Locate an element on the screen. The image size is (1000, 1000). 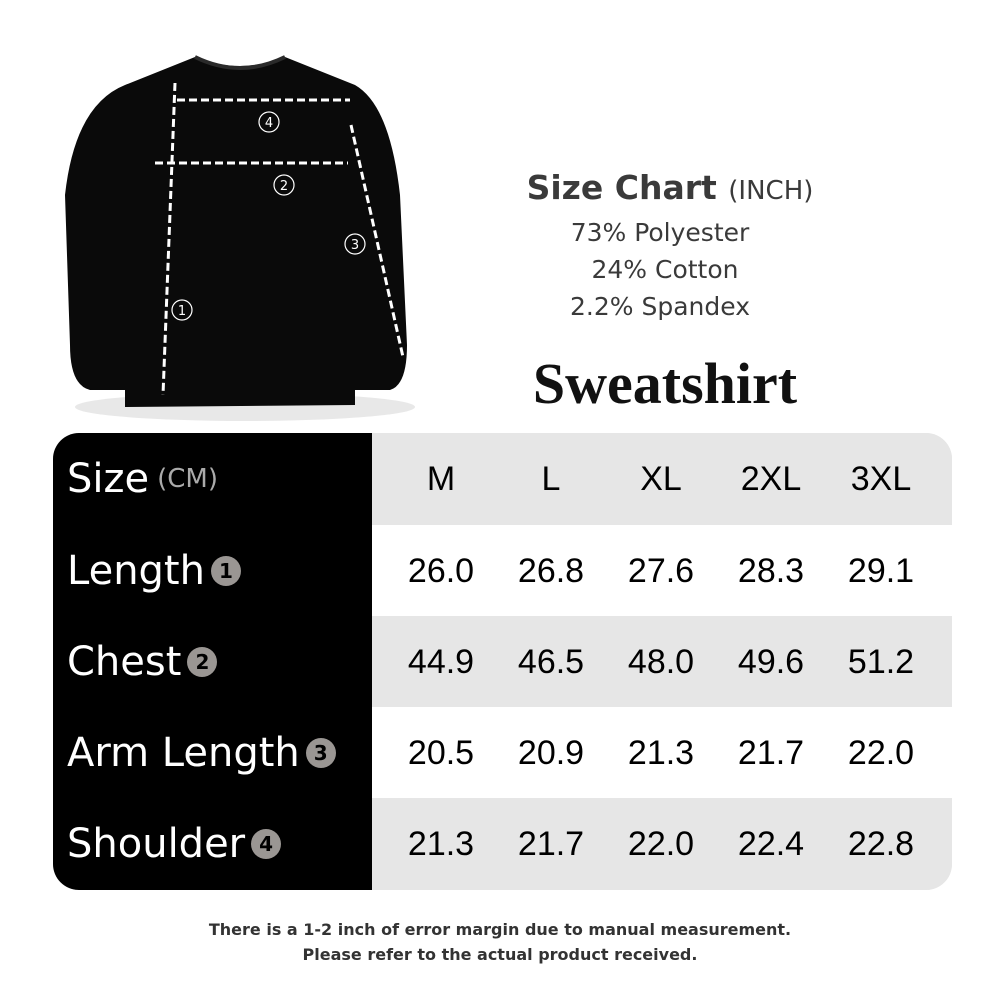
material-2: 24% Cotton is located at coordinates (665, 269).